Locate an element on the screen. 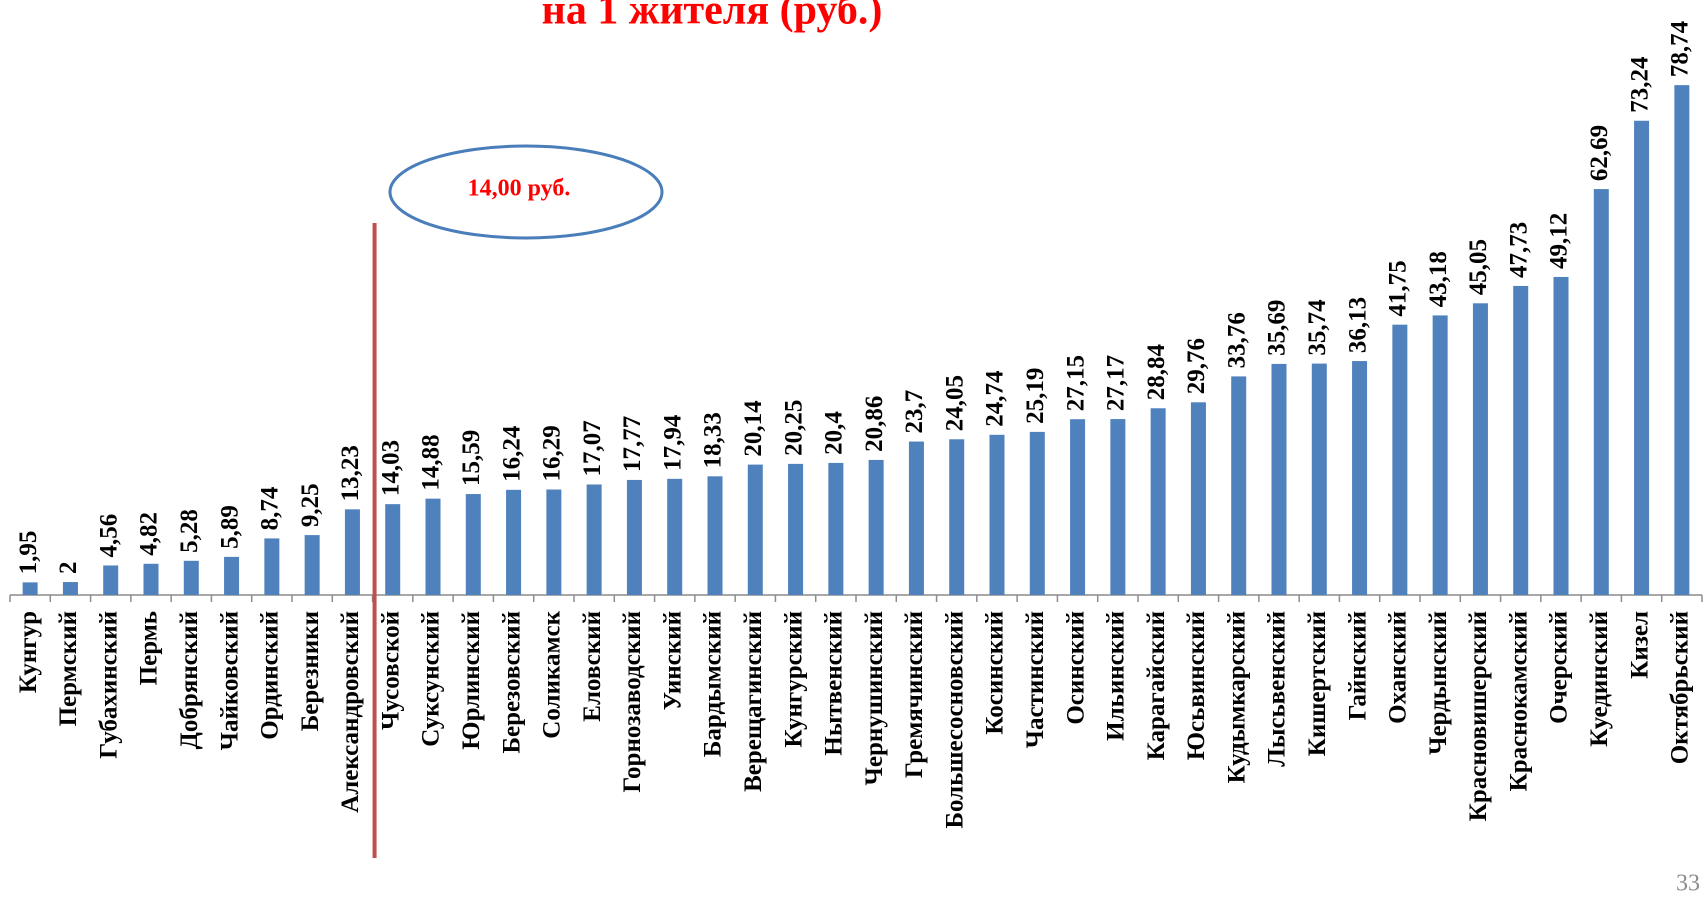 The height and width of the screenshot is (911, 1704). value-label: 18,33 is located at coordinates (713, 440).